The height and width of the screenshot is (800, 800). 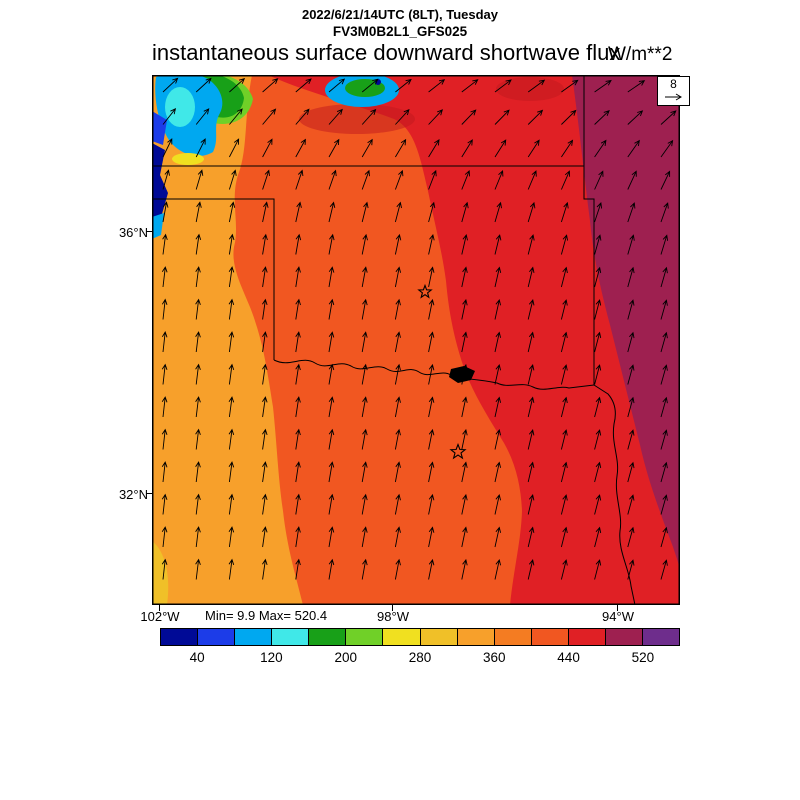 What do you see at coordinates (626, 324) in the screenshot?
I see `contour-region-maroon` at bounding box center [626, 324].